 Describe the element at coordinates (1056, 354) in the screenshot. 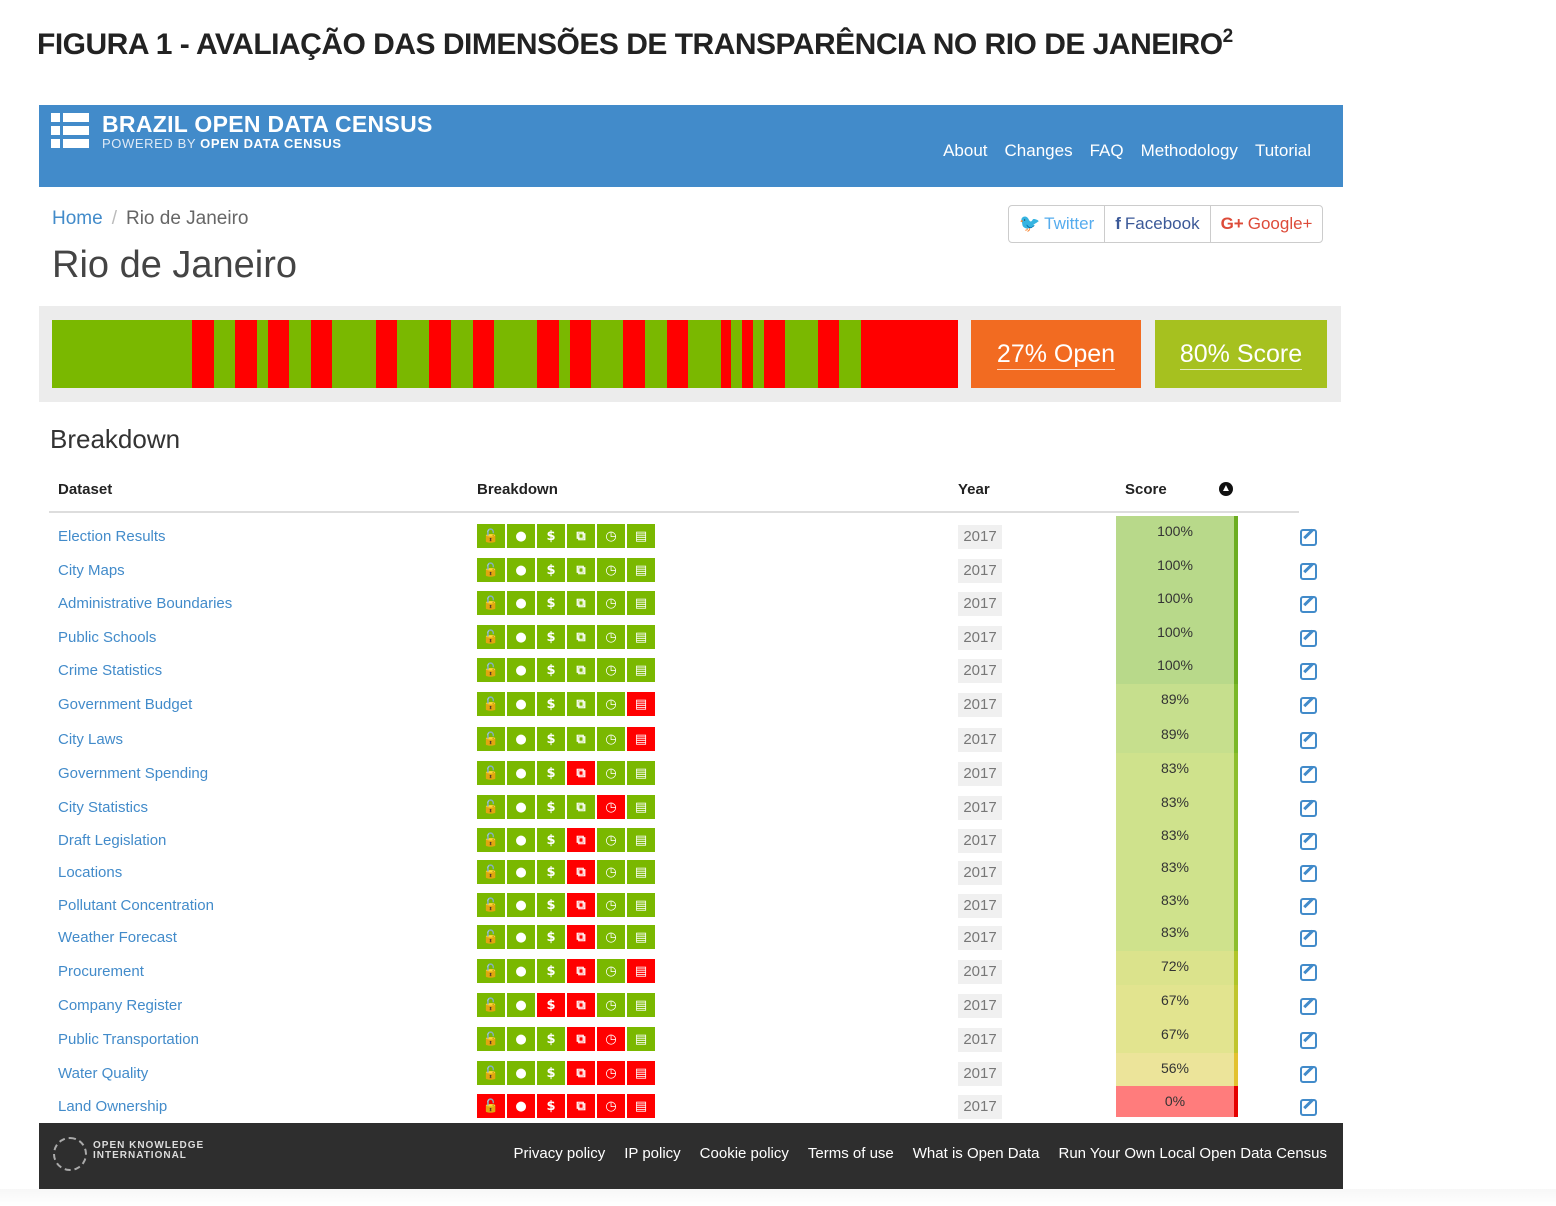

I see `open-percentage-badge: 27% Open` at that location.